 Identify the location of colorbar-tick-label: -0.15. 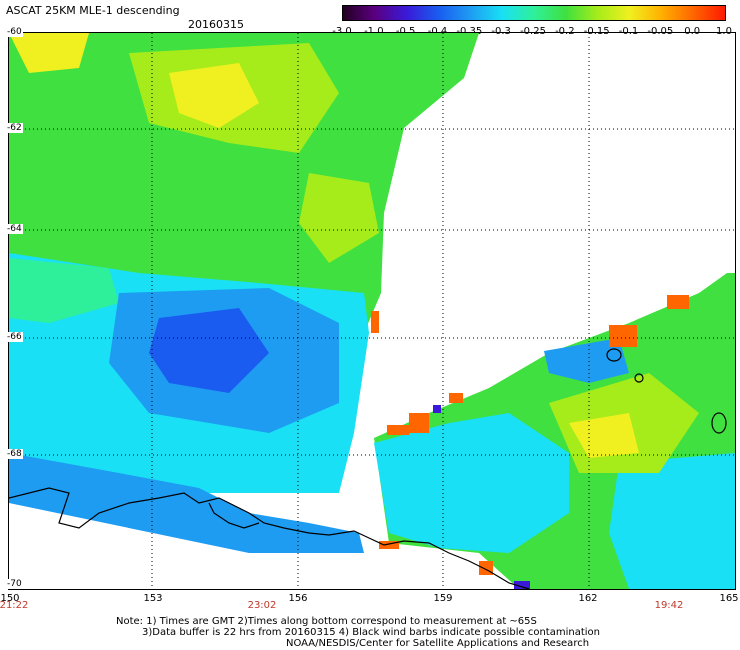
(596, 31).